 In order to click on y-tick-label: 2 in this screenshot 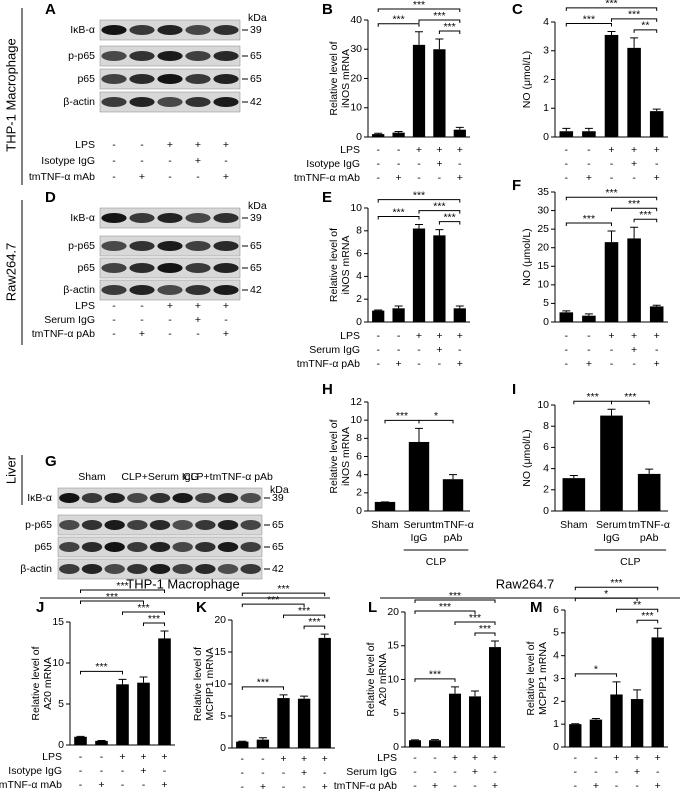, I will do `click(359, 299)`.